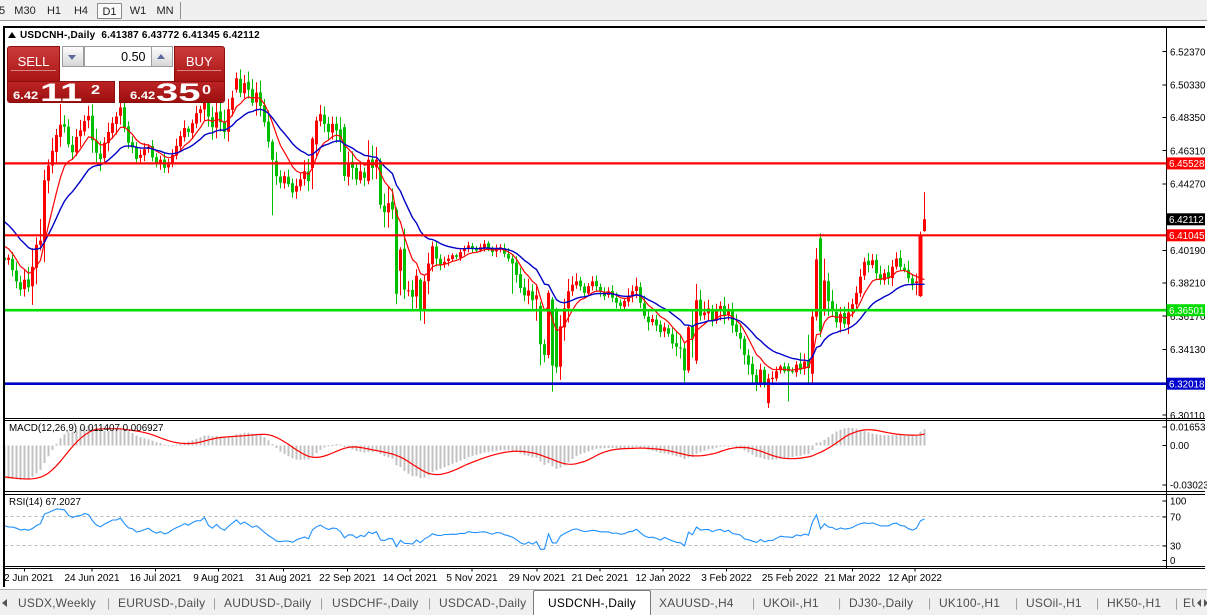  What do you see at coordinates (1188, 486) in the screenshot?
I see `svg-text: -0.03023` at bounding box center [1188, 486].